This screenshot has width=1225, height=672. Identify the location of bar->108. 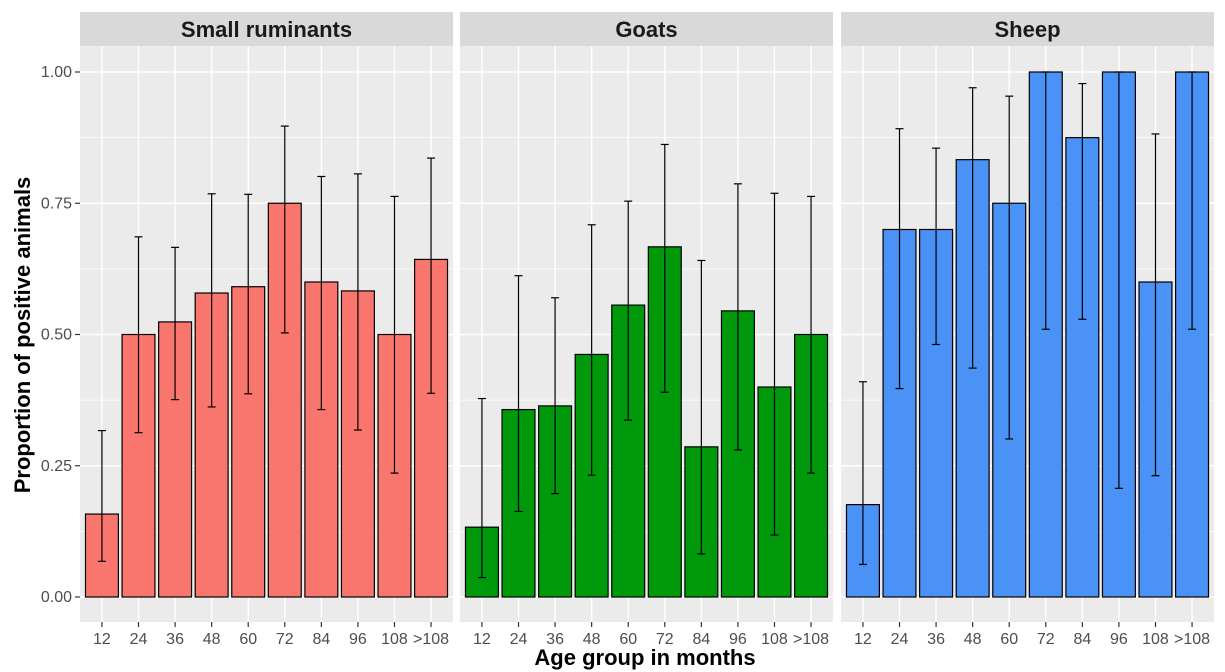
(1192, 334).